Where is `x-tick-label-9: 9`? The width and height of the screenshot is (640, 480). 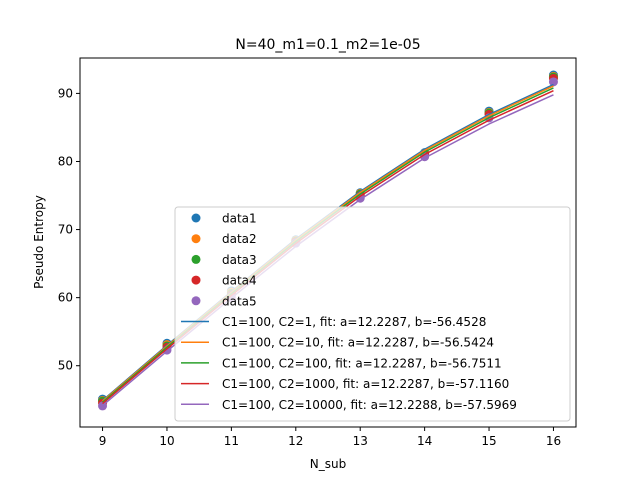
x-tick-label-9: 9 is located at coordinates (103, 441).